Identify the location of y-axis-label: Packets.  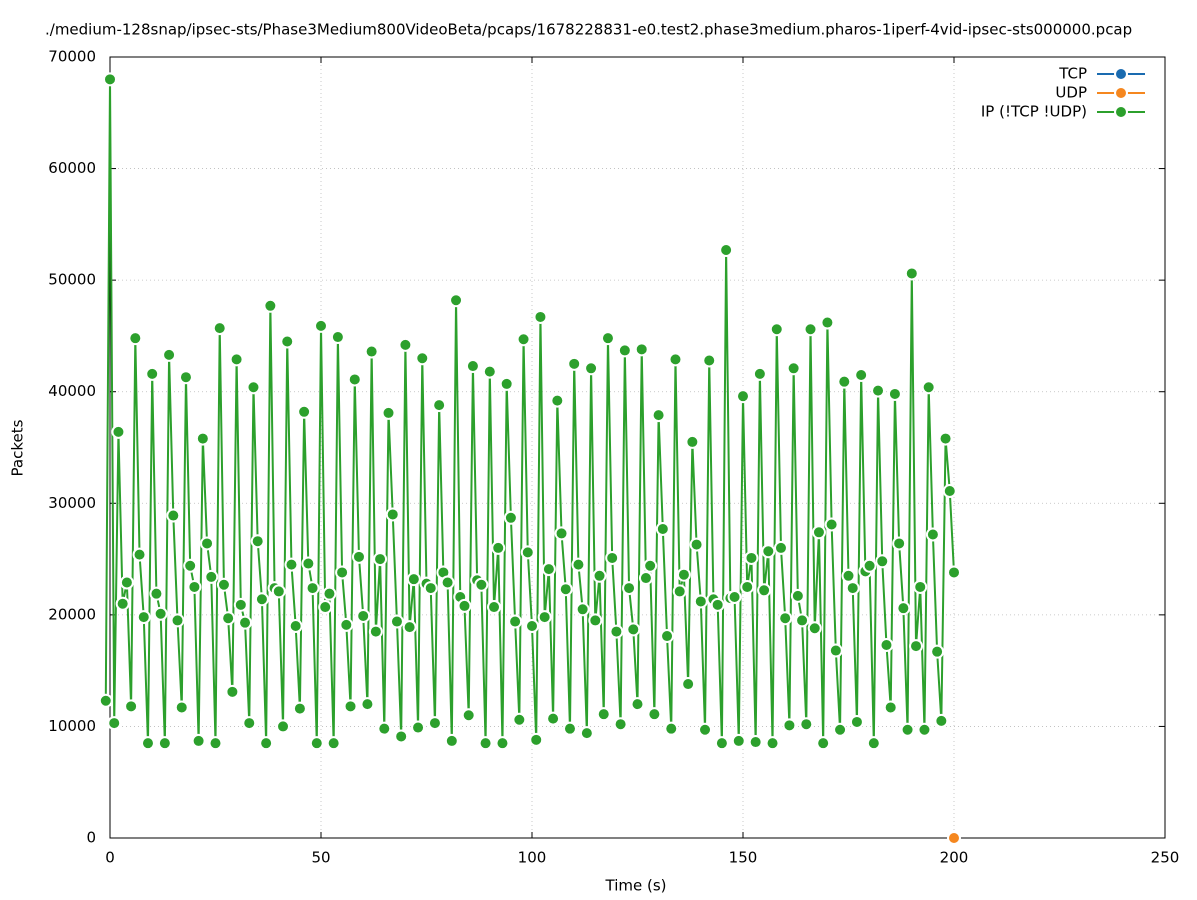
(18, 447).